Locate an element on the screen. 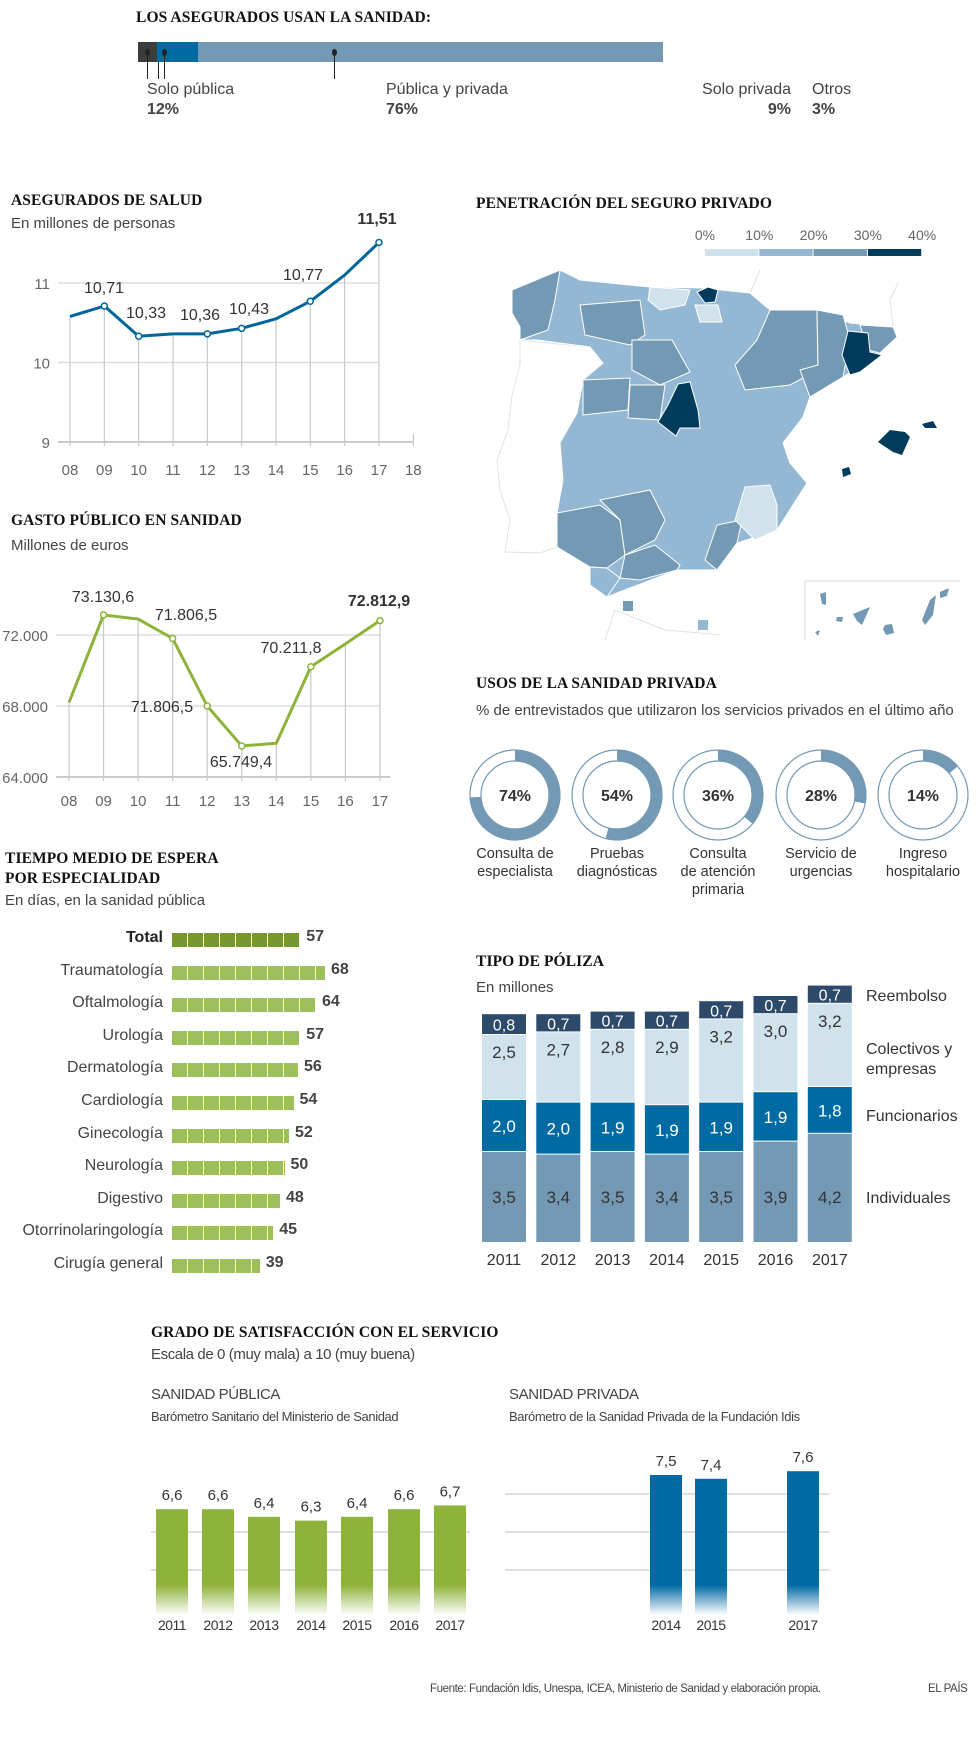  data-label: 10,36 is located at coordinates (200, 315).